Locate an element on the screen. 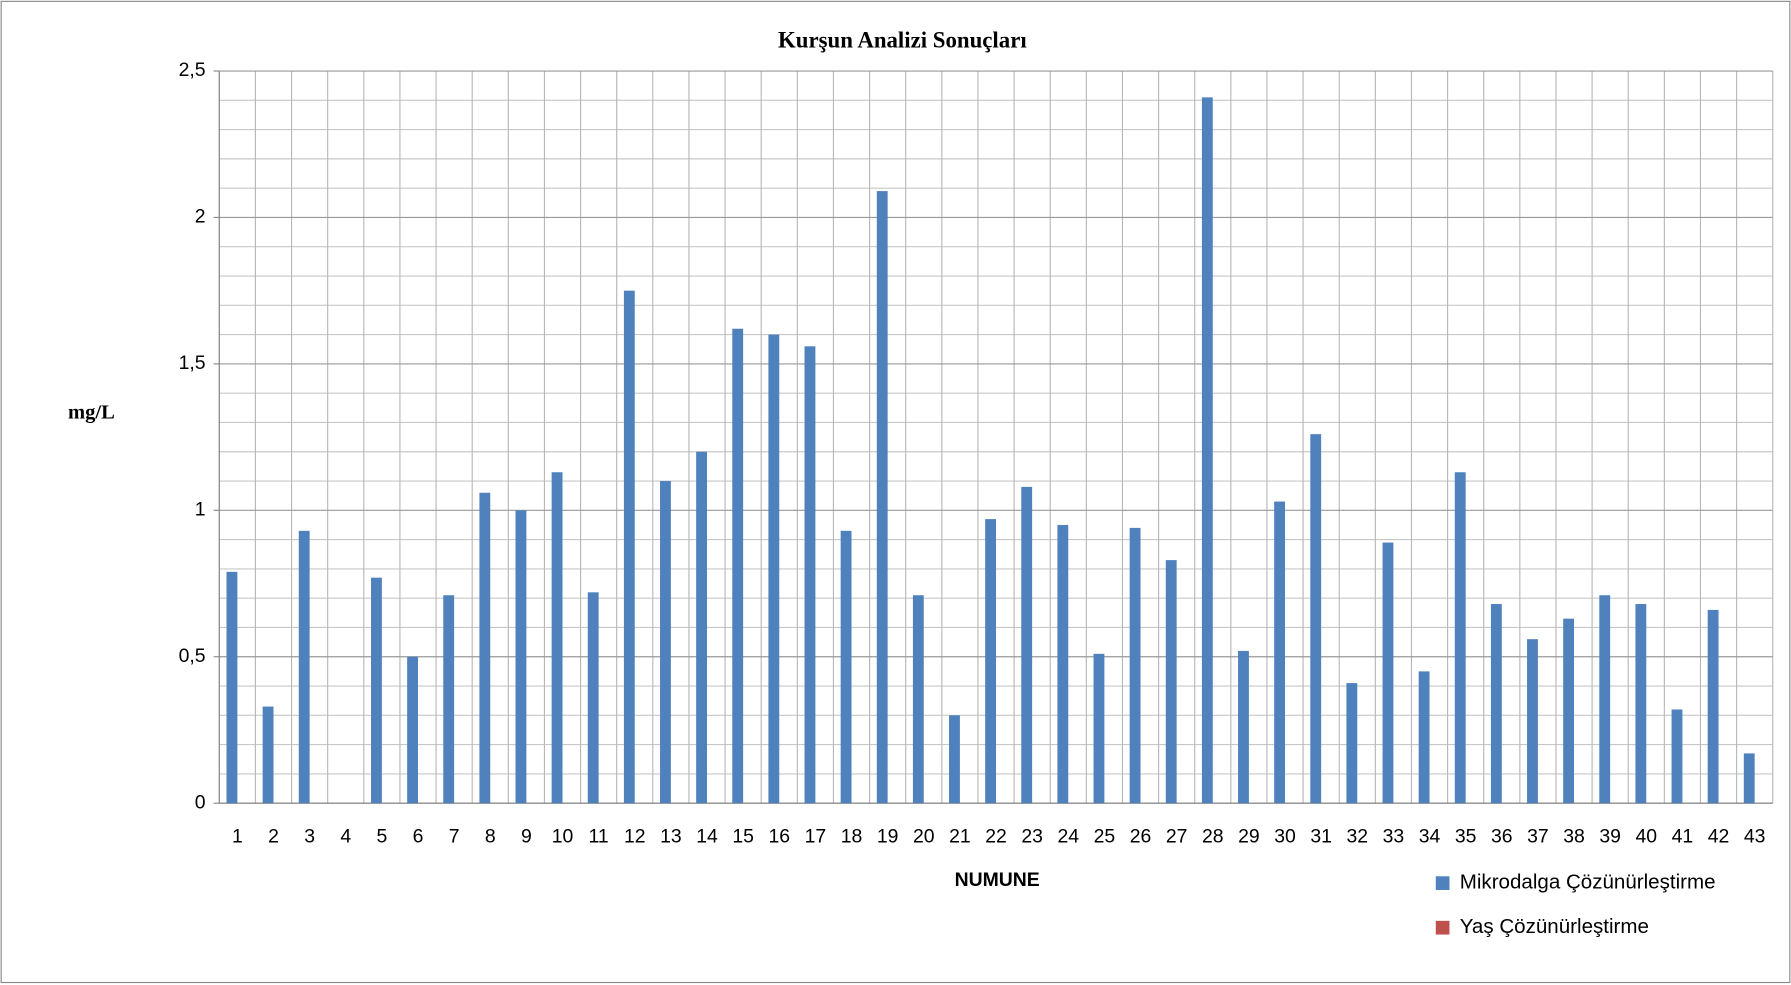 The height and width of the screenshot is (985, 1791). x-tick-label: 19 is located at coordinates (888, 837).